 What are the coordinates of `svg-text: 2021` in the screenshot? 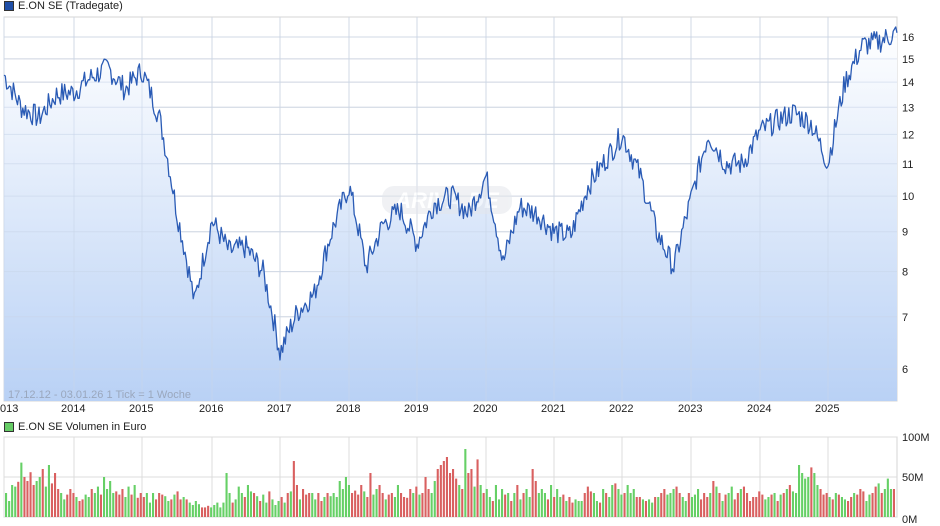 It's located at (553, 409).